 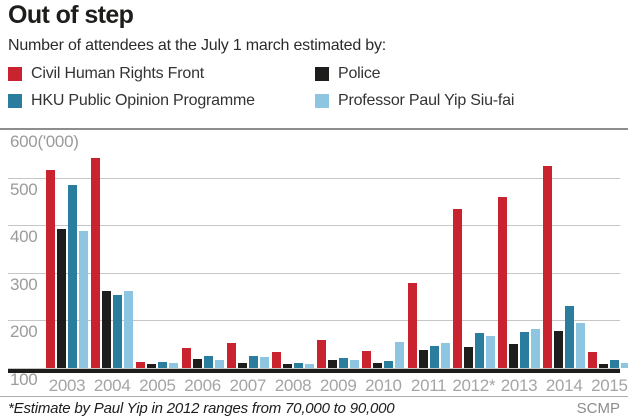 I want to click on bar-hku-public-opinion-programme-2011, so click(x=434, y=357).